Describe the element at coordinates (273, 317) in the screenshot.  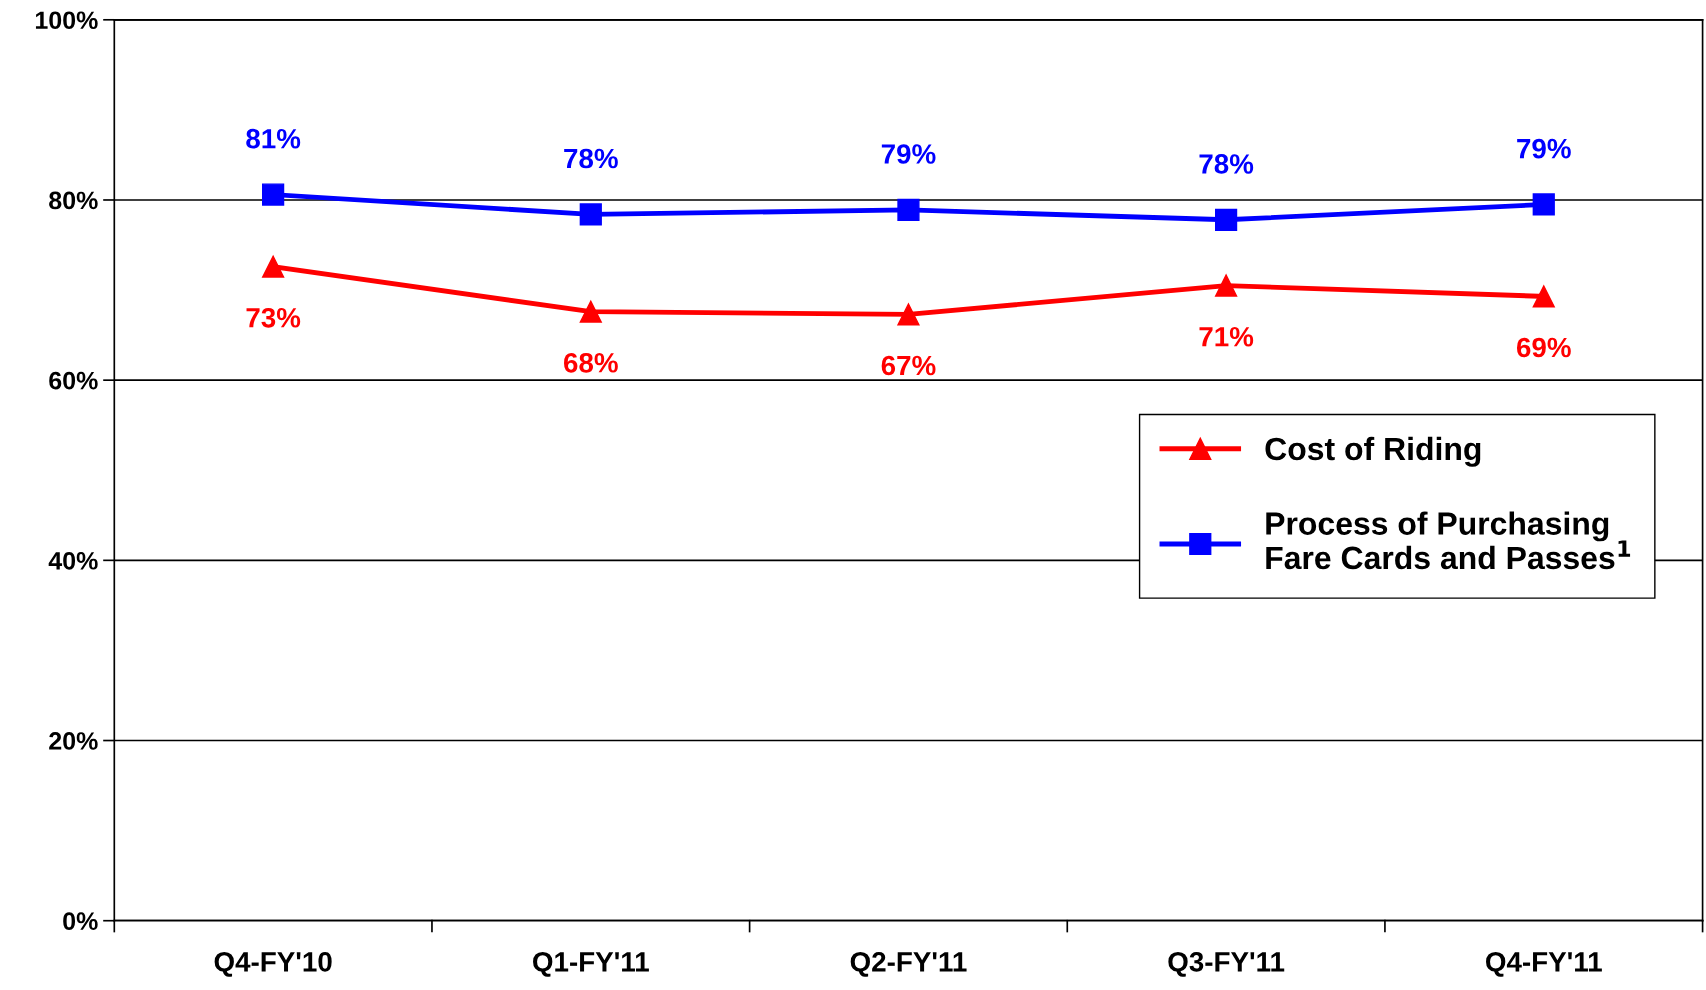
I see `data-label: 73%` at that location.